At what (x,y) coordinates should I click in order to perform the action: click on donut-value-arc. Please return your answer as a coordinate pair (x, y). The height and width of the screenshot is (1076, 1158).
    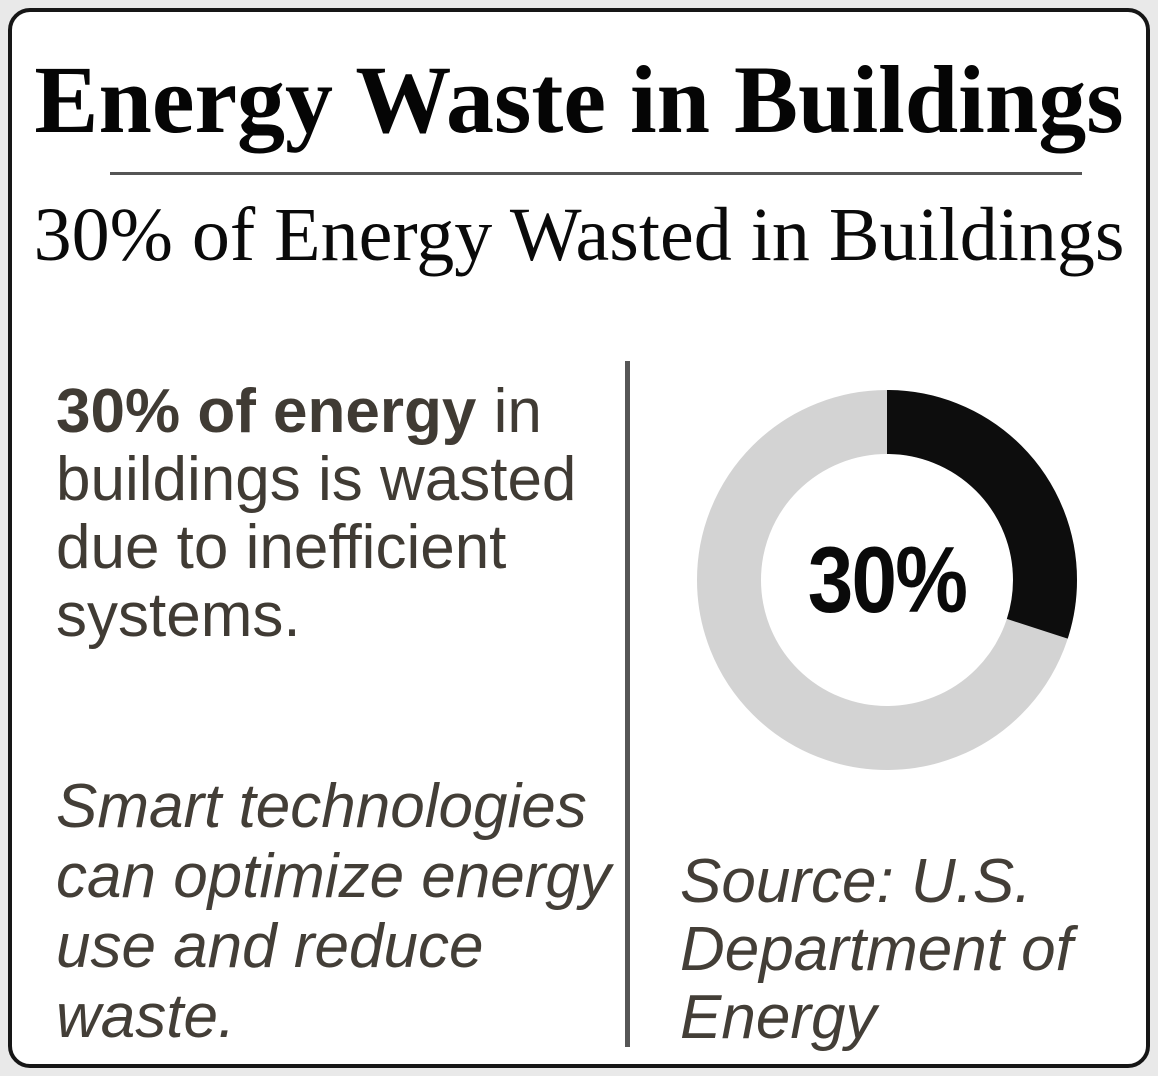
    Looking at the image, I should click on (887, 580).